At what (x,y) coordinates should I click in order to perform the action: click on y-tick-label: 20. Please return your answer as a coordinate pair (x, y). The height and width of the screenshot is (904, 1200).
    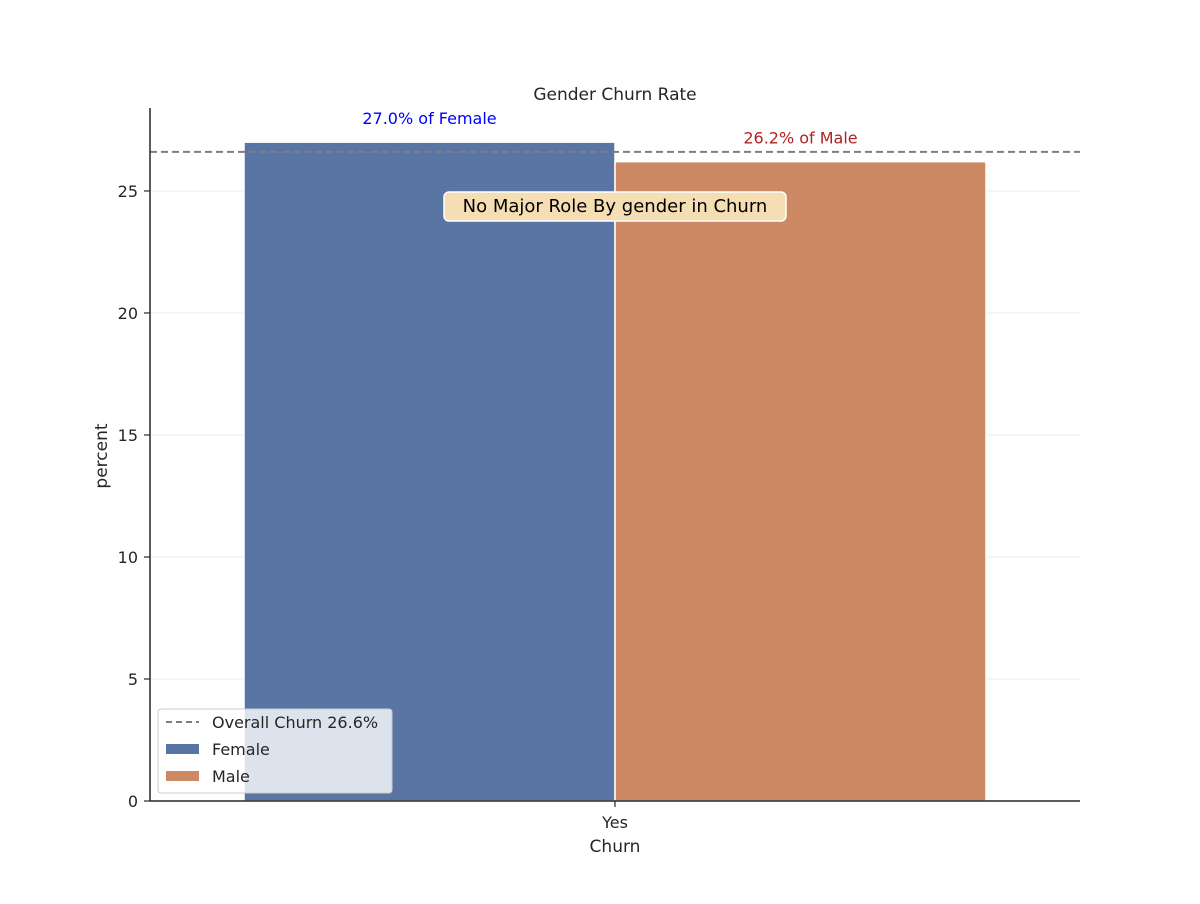
    Looking at the image, I should click on (128, 313).